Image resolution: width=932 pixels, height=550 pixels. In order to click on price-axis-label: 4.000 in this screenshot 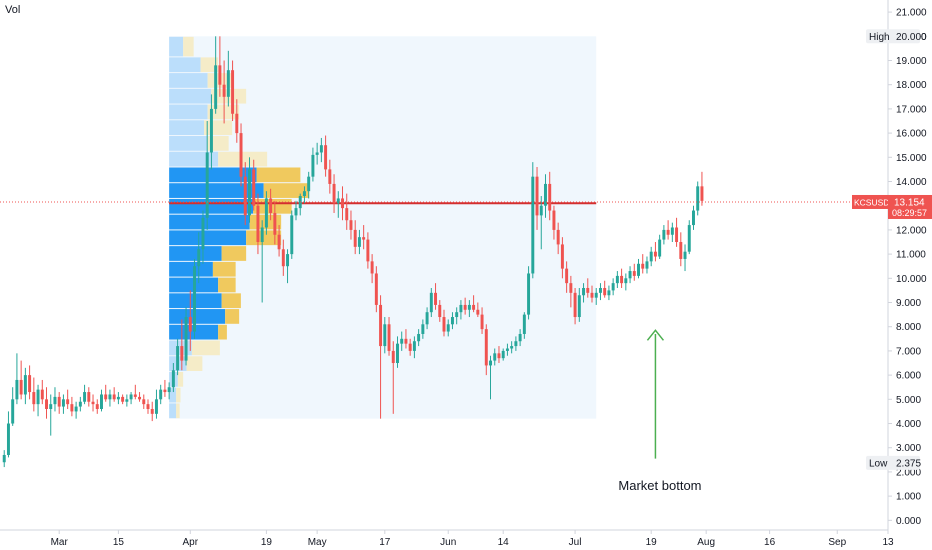, I will do `click(908, 424)`.